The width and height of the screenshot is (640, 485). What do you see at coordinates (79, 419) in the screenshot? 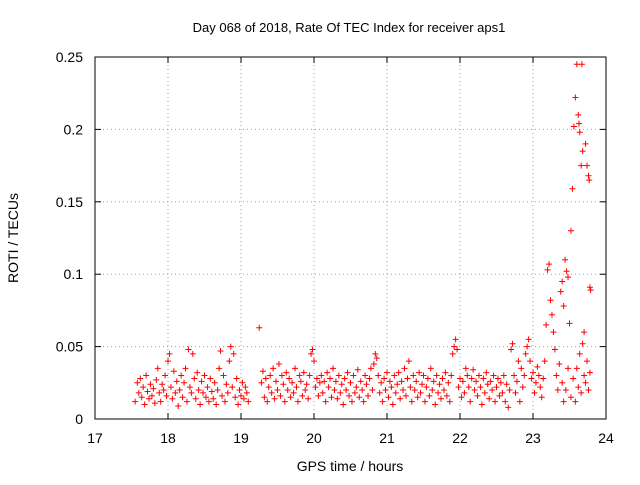
I see `y-tick-label: 0` at bounding box center [79, 419].